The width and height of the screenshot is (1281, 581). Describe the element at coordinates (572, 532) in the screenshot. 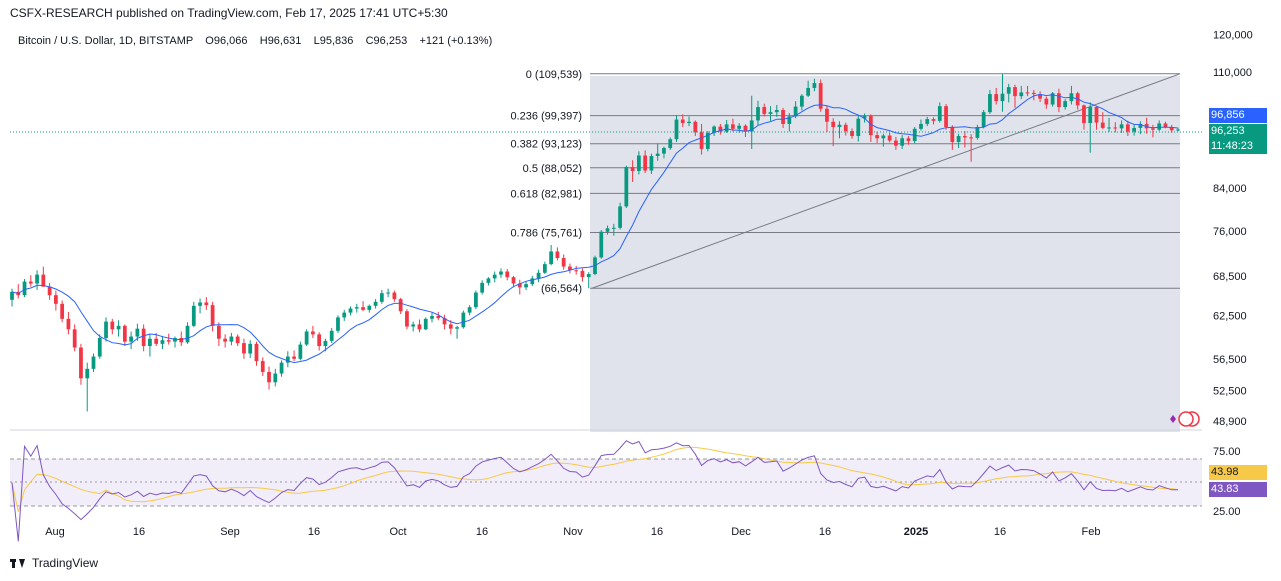

I see `time-axis: Aug 16 Sep 16 Oct 16 Nov 16 Dec 16 2025 16 Feb` at that location.